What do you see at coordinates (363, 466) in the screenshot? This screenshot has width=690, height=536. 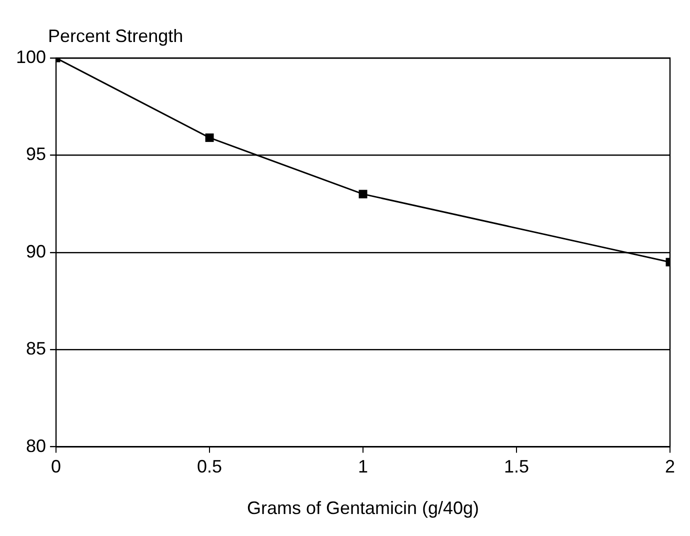 I see `x-tick-label: 1` at bounding box center [363, 466].